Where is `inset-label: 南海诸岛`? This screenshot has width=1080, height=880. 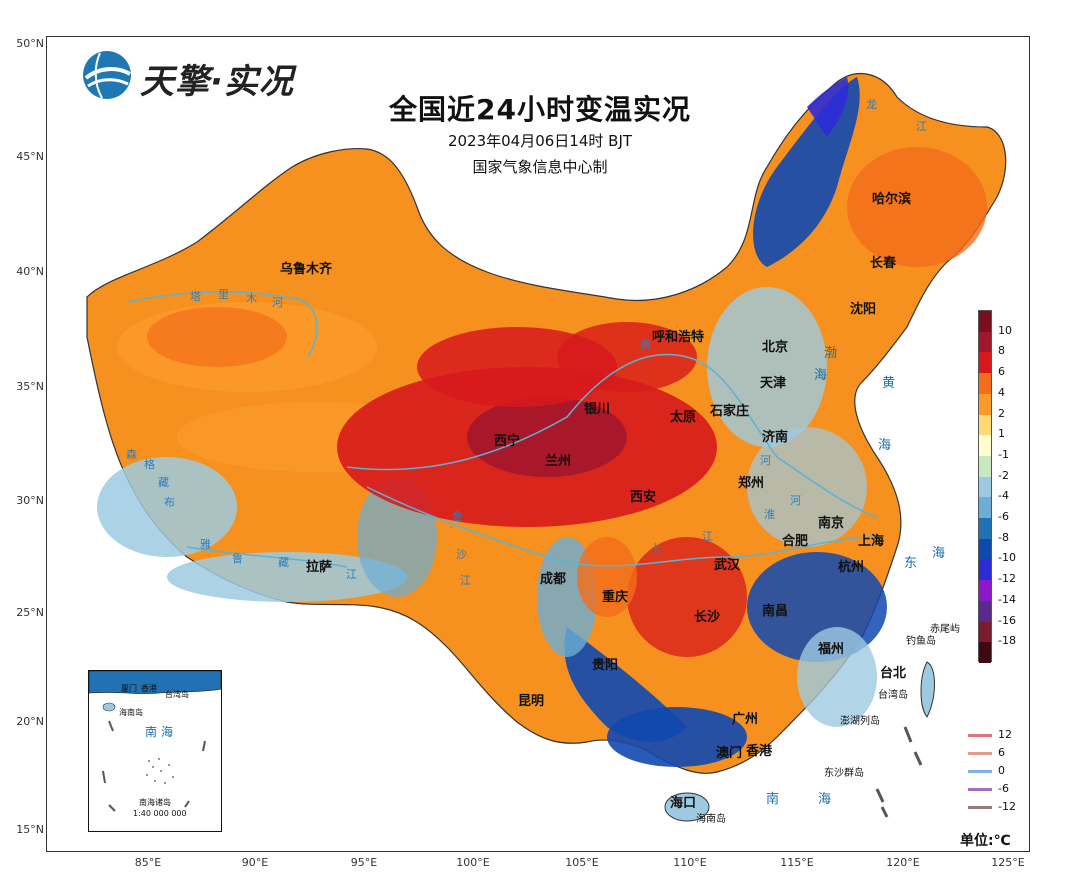 inset-label: 南海诸岛 is located at coordinates (155, 802).